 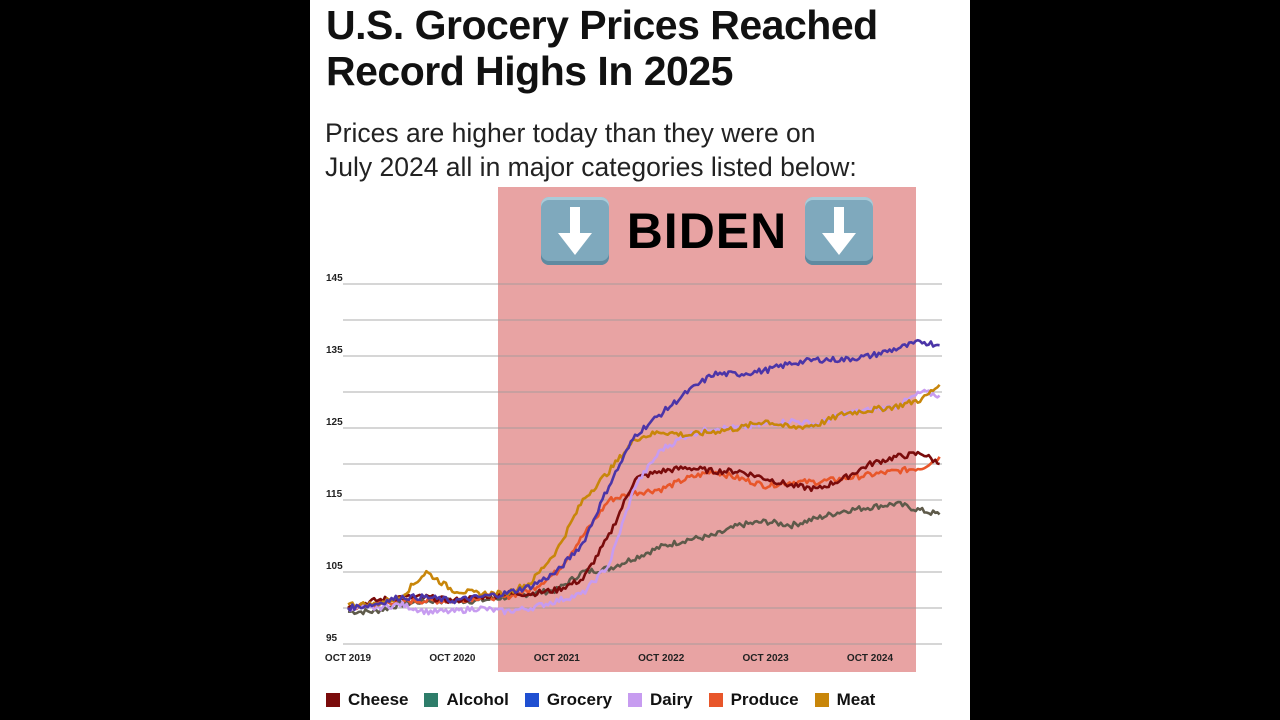 I want to click on x-tick-label: OCT 2022, so click(x=661, y=658).